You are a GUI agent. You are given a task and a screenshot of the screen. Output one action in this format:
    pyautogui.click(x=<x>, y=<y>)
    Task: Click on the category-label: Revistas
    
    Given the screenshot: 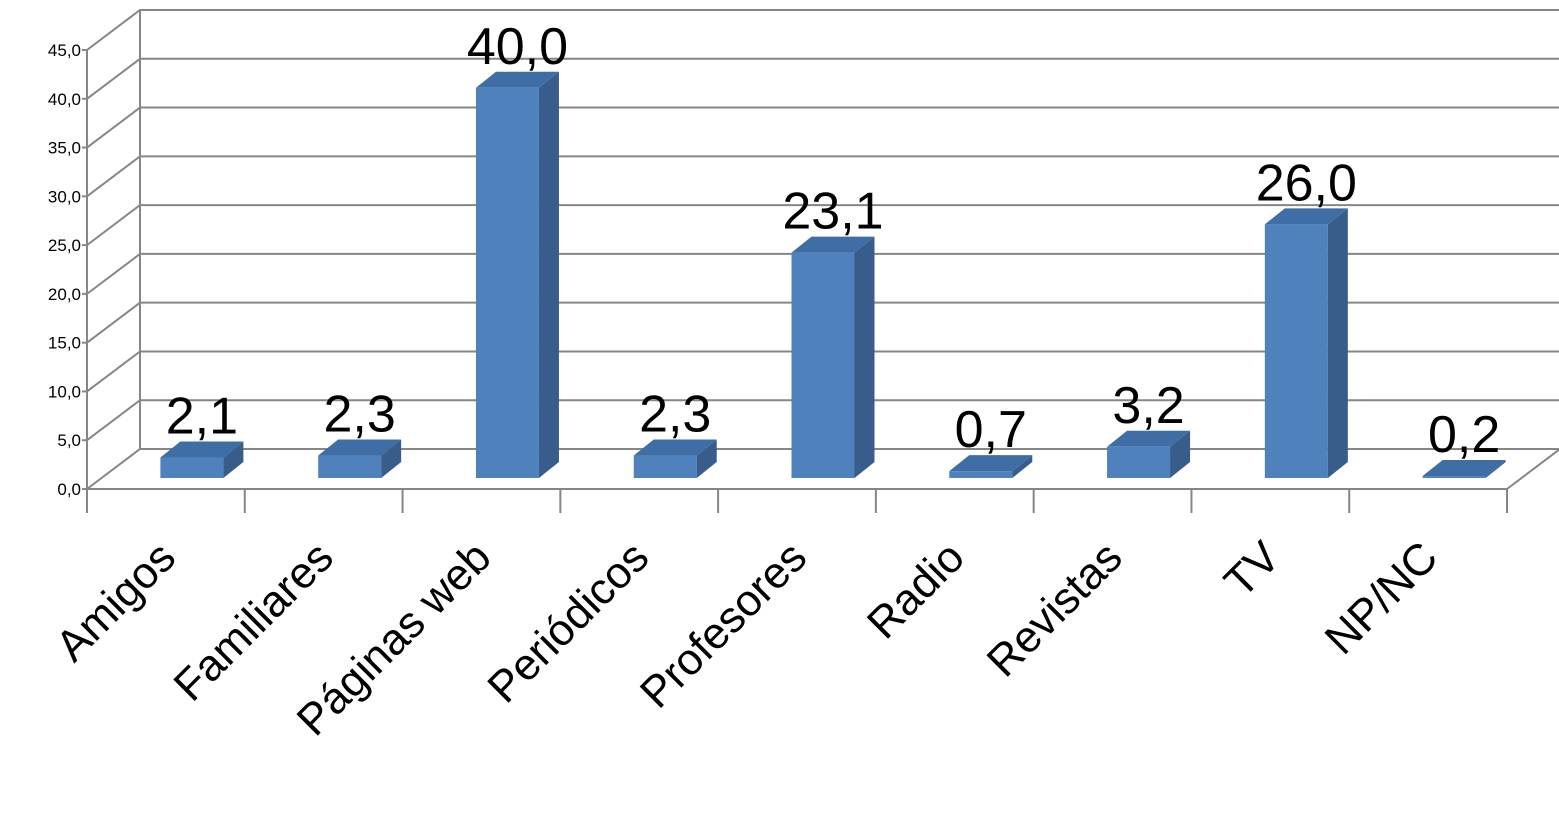 What is the action you would take?
    pyautogui.click(x=1055, y=609)
    